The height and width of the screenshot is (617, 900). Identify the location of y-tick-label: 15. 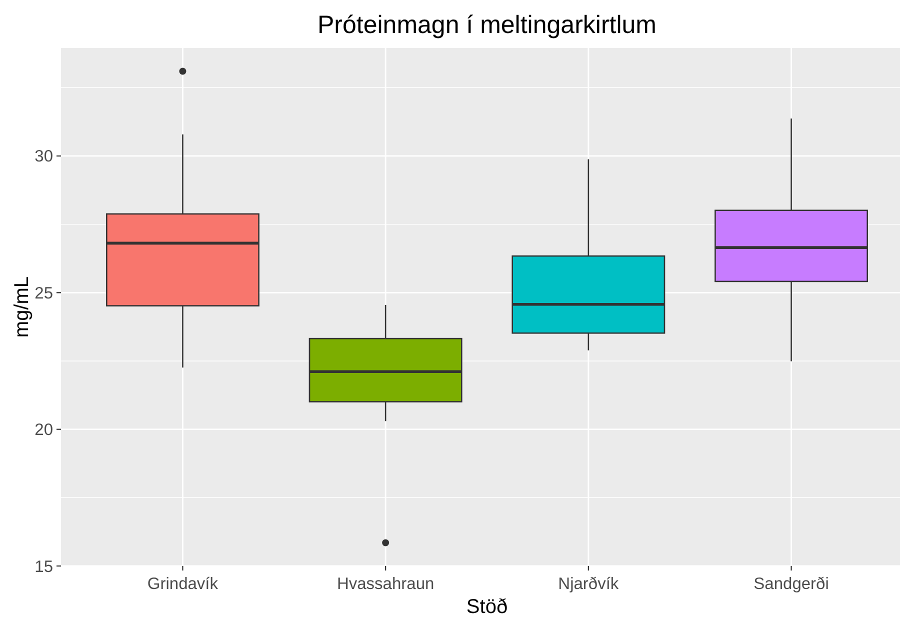
(43, 567).